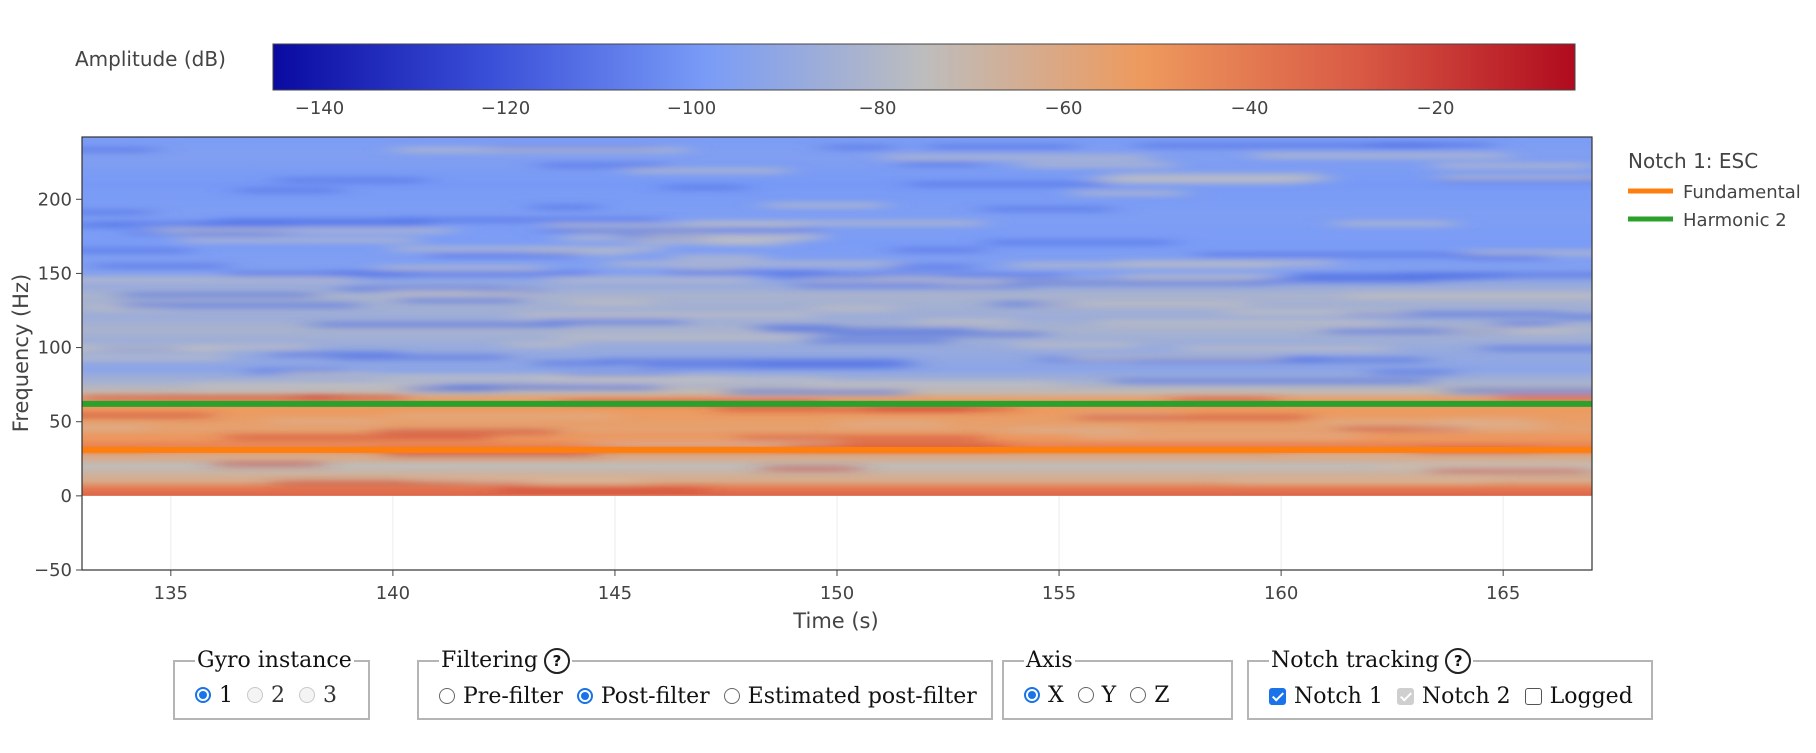 This screenshot has width=1816, height=753. I want to click on gyro-instance-option-2: 2, so click(266, 695).